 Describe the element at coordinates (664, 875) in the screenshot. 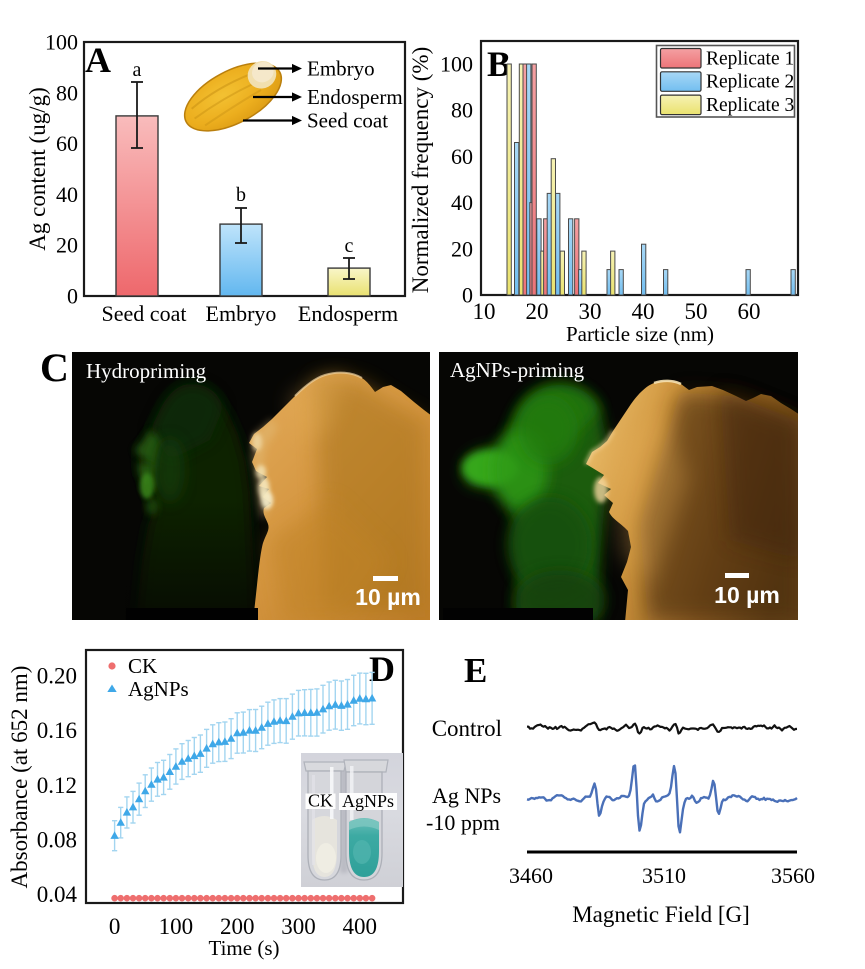

I see `svg-text: 3510` at that location.